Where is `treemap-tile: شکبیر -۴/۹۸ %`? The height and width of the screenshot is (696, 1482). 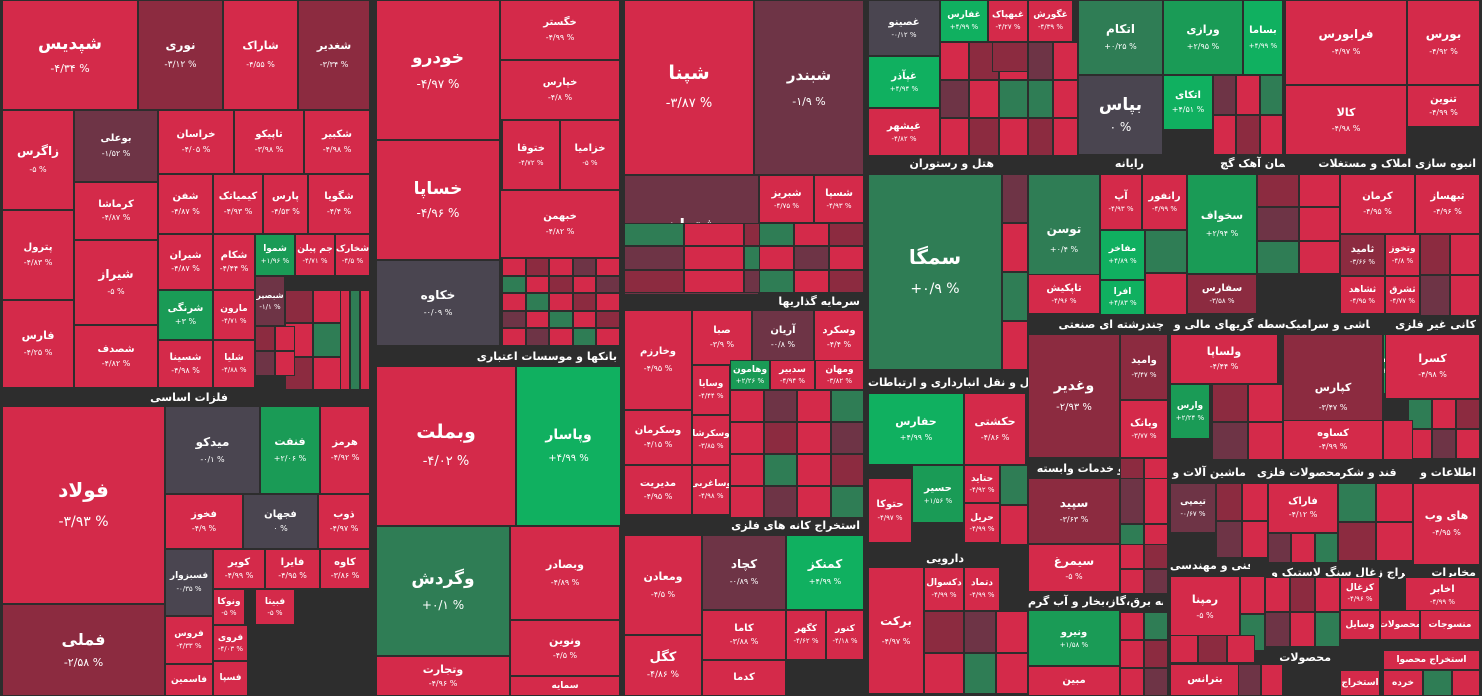
treemap-tile: شکبیر -۴/۹۸ % is located at coordinates (337, 142).